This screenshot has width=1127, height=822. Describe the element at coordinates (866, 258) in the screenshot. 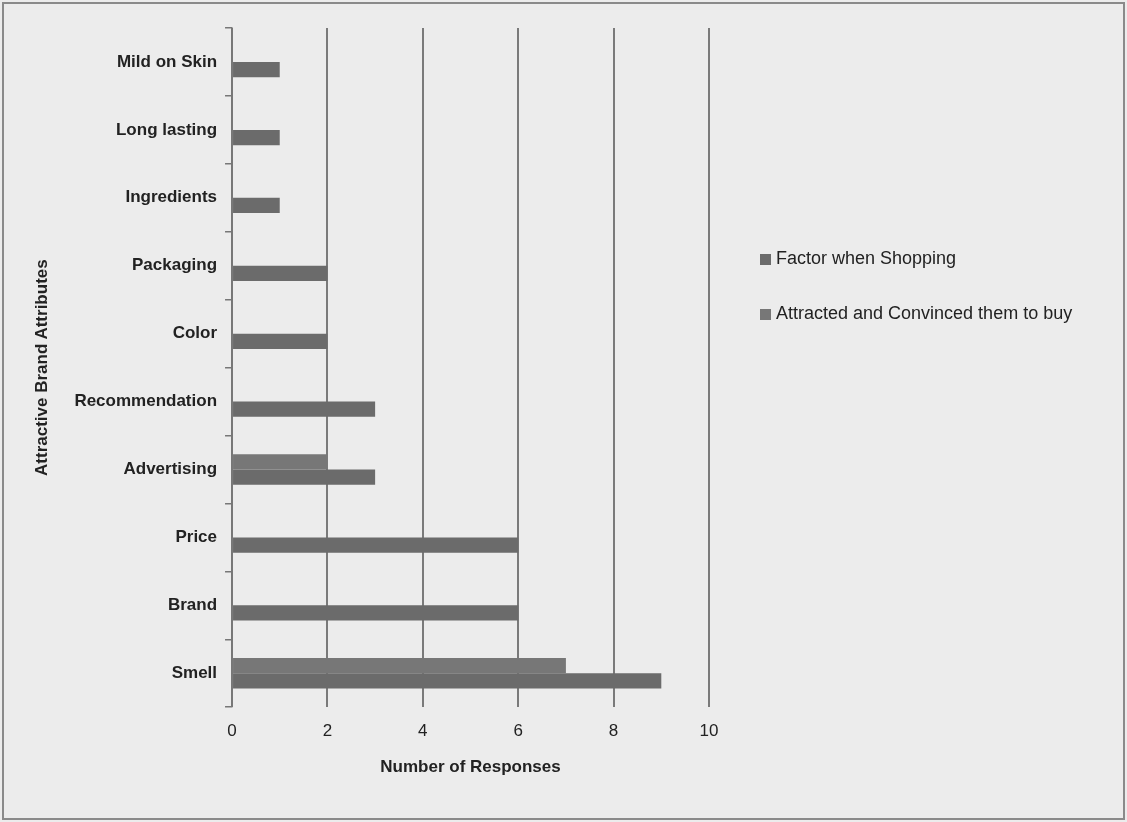

I see `legend-label: Factor when Shopping` at that location.